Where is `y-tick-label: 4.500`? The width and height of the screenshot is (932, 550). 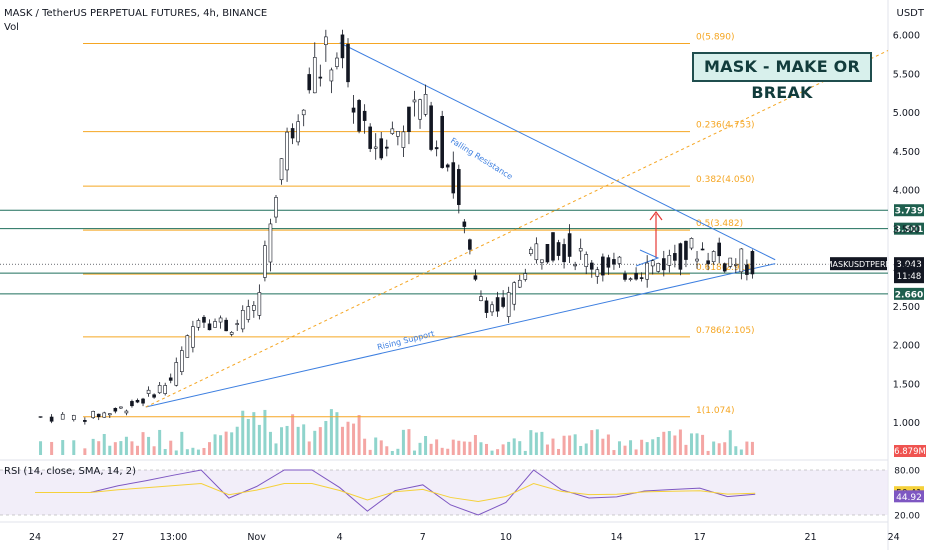
y-tick-label: 4.500 is located at coordinates (906, 152).